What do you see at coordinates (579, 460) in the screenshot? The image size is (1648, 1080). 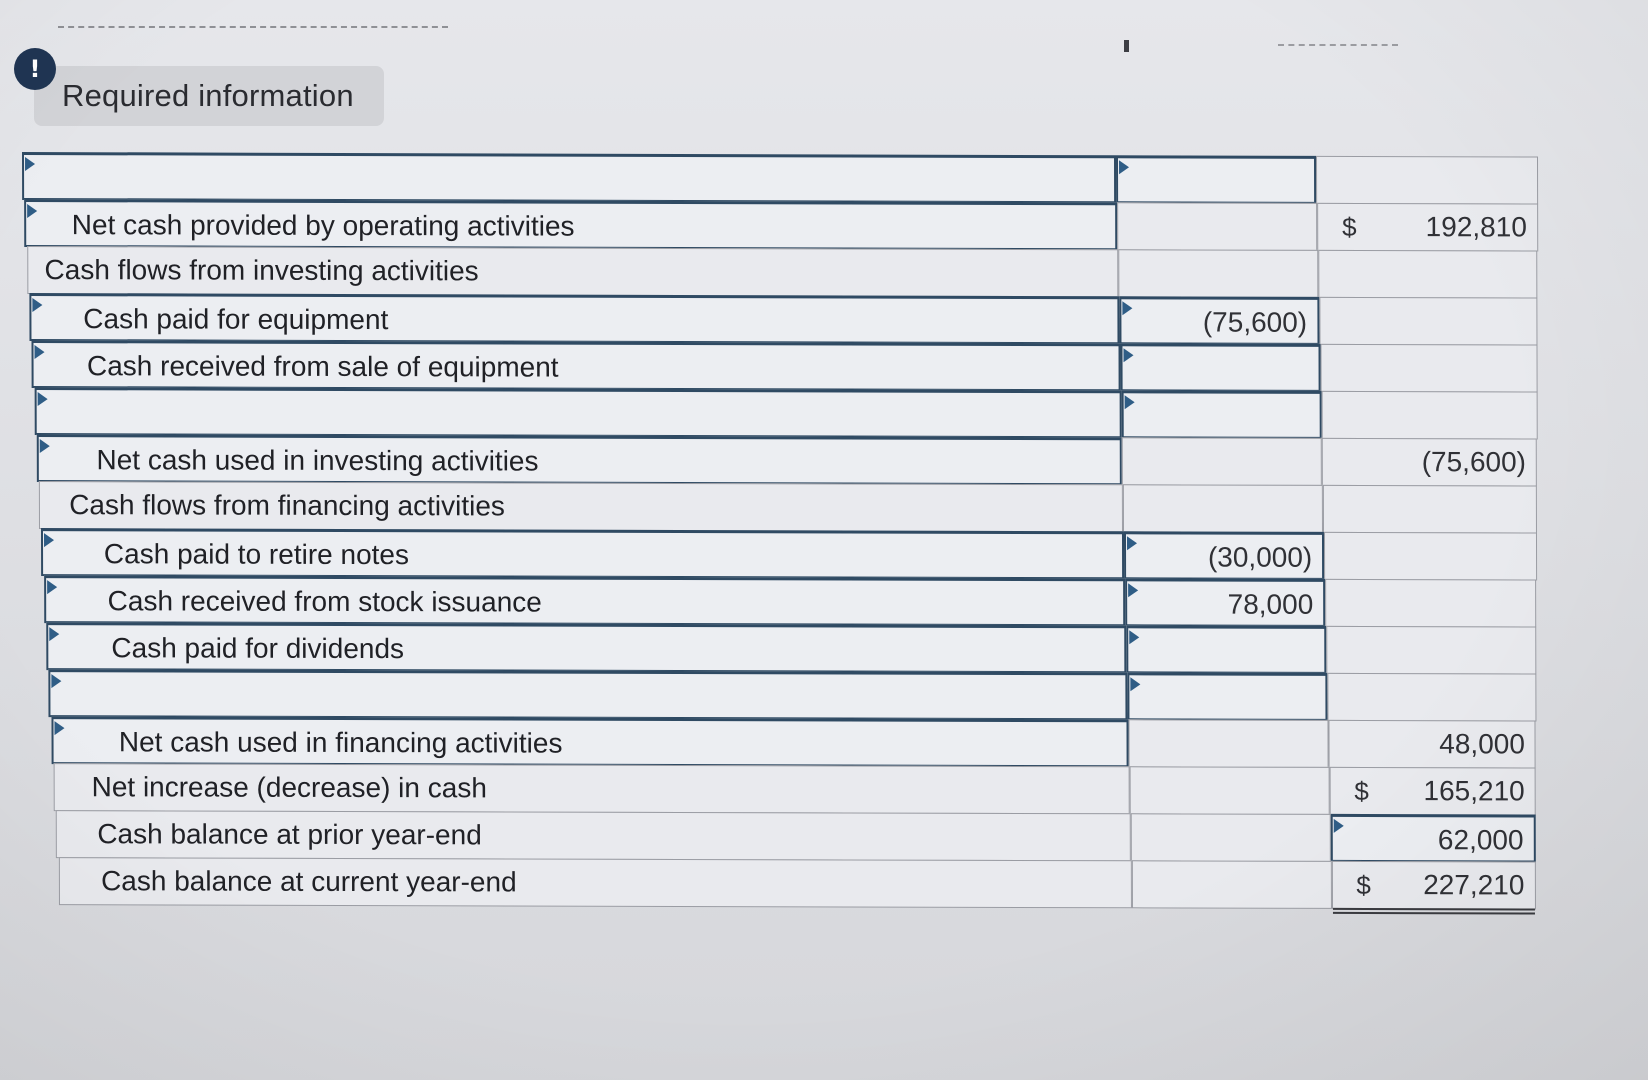 I see `label-input: Net cash used in investing activities` at bounding box center [579, 460].